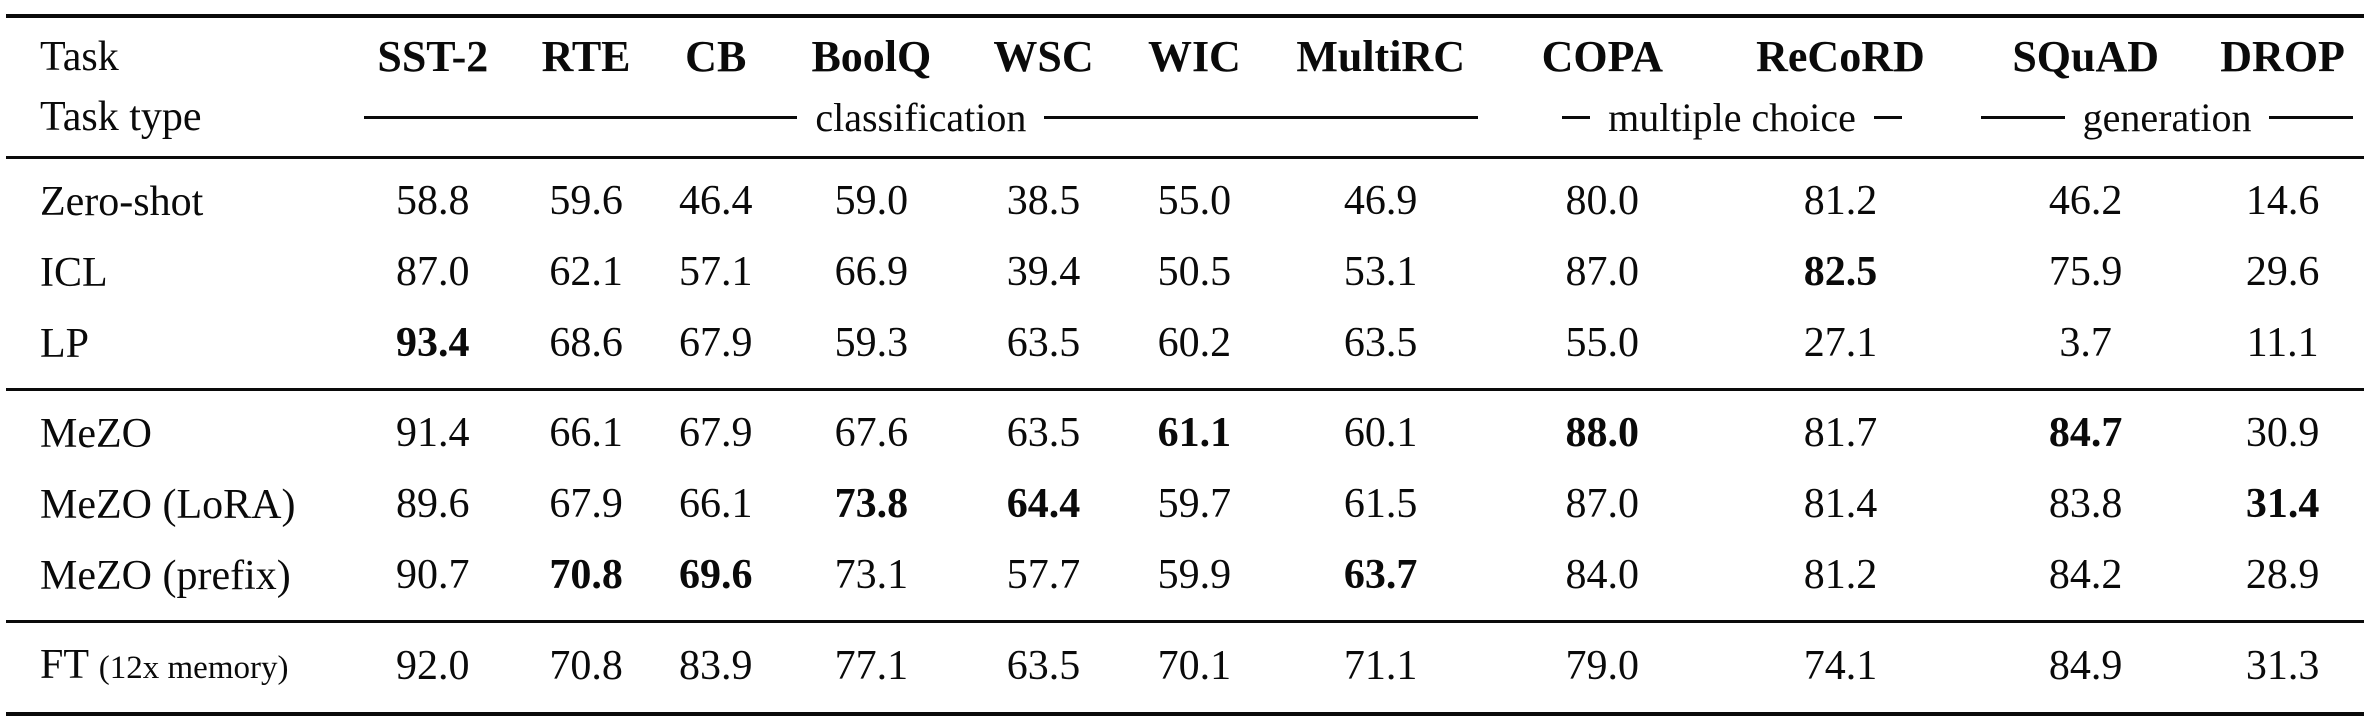 This screenshot has width=2370, height=716. I want to click on group-rule-right, so click(1261, 117).